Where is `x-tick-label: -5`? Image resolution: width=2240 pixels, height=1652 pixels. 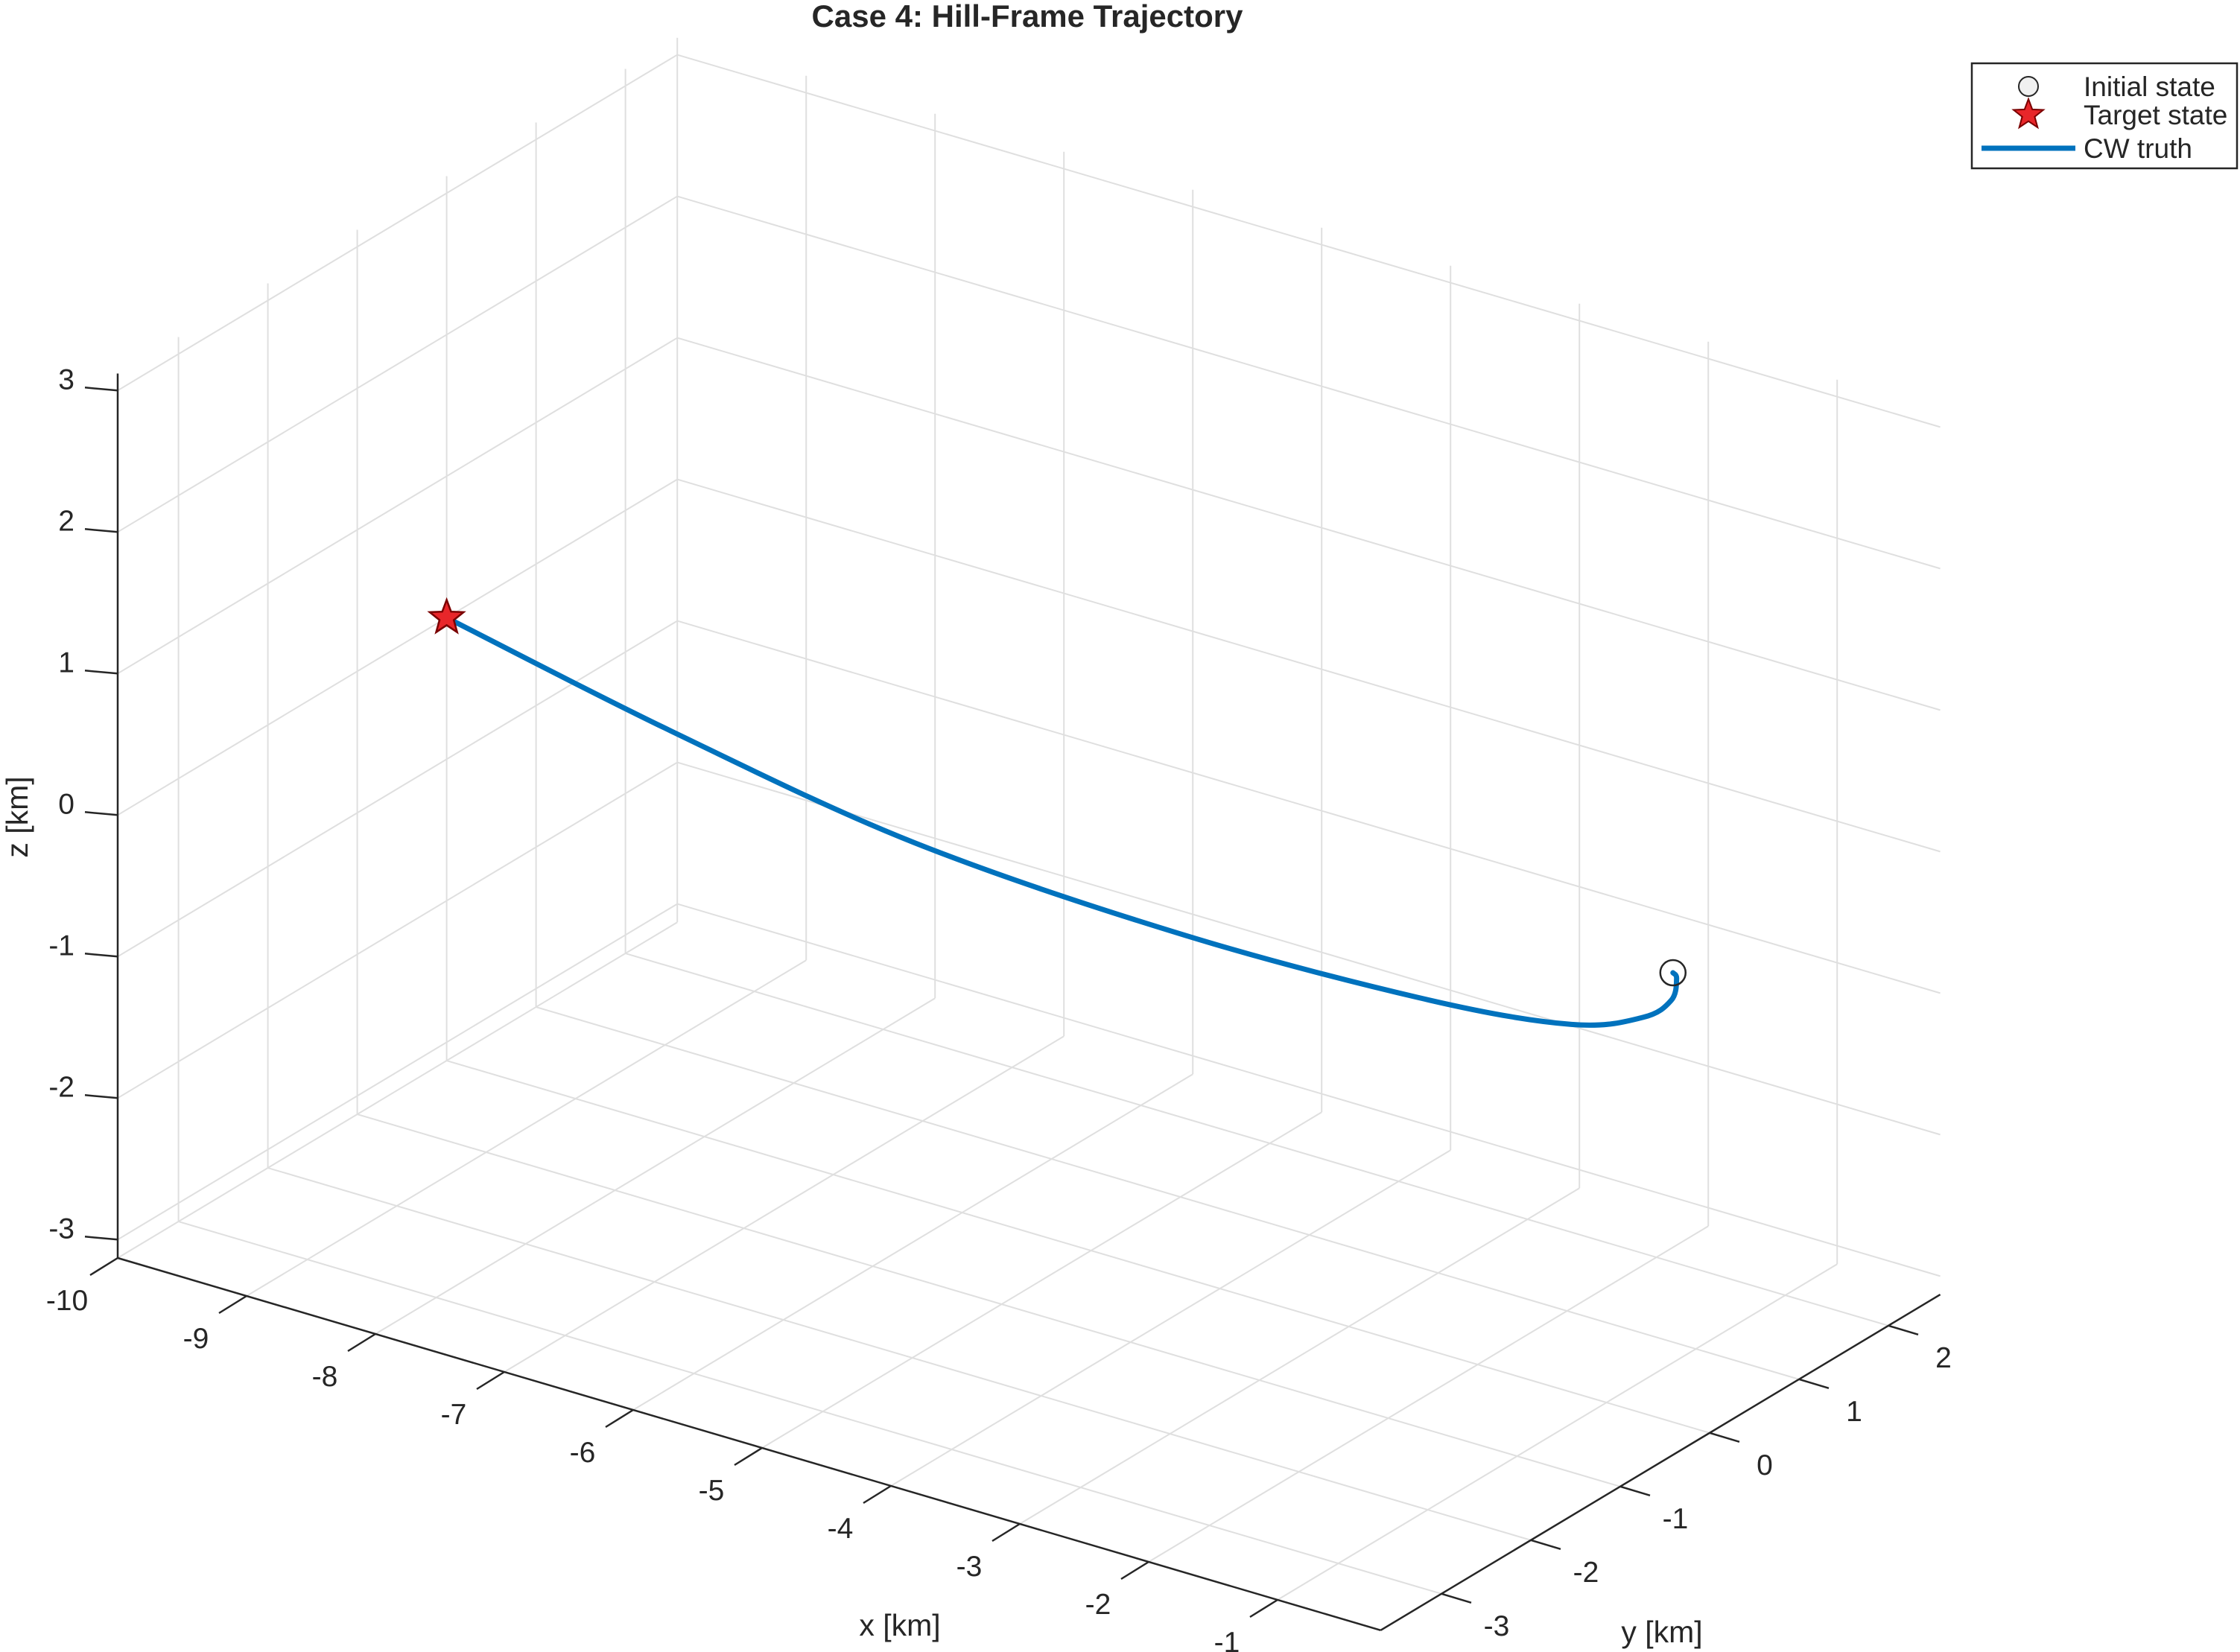
x-tick-label: -5 is located at coordinates (712, 1491).